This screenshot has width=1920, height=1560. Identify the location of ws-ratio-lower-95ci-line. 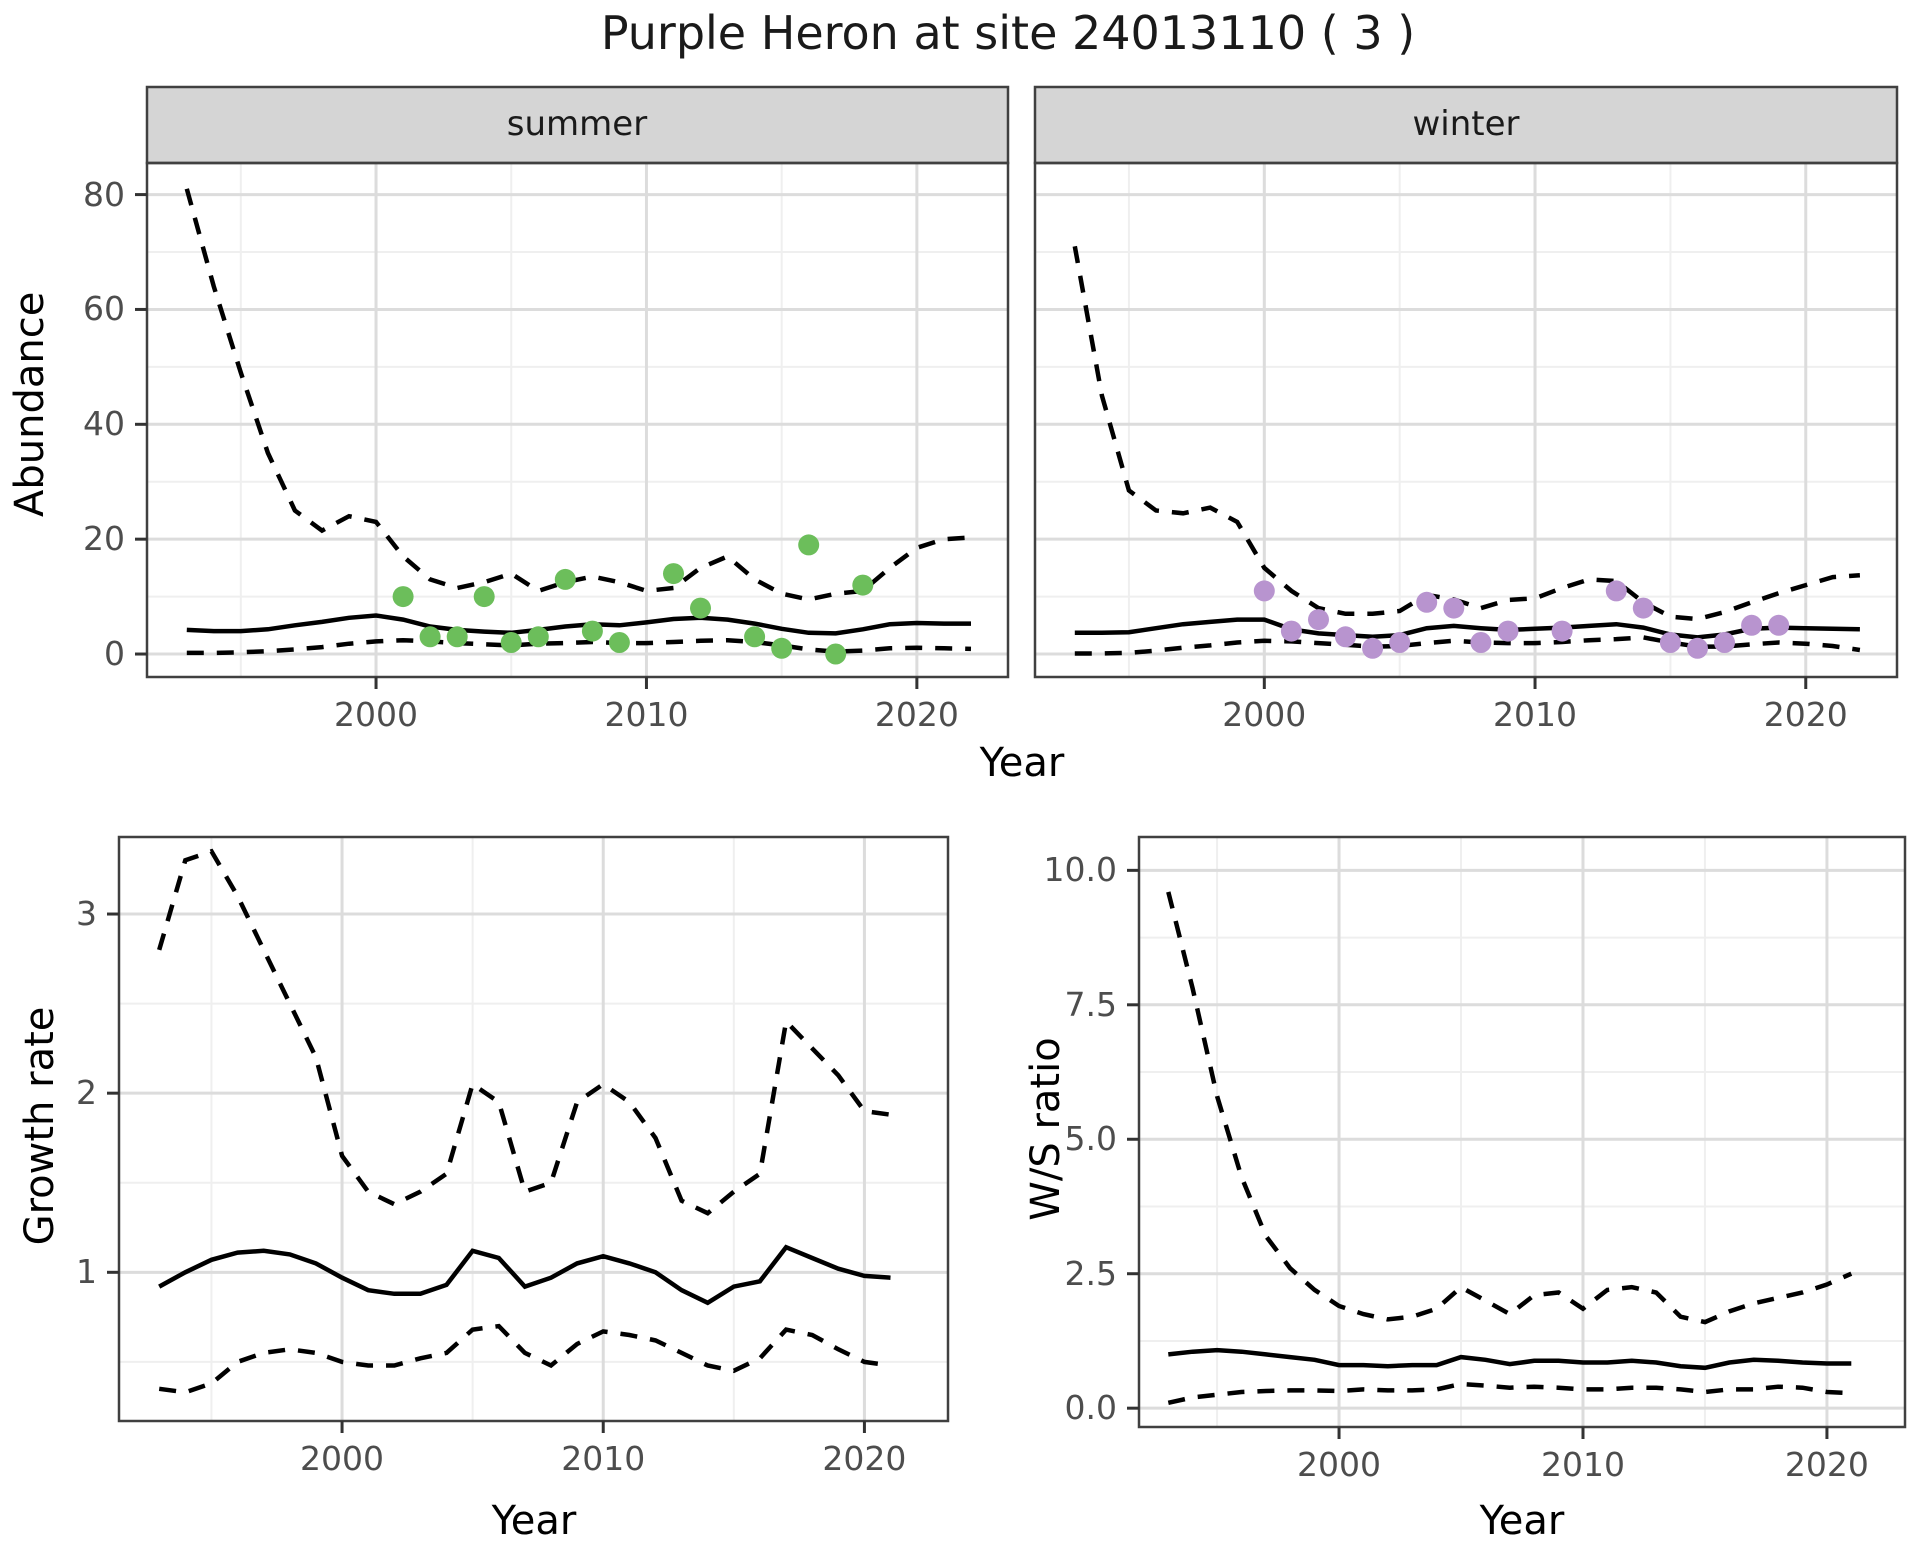
(1509, 1393).